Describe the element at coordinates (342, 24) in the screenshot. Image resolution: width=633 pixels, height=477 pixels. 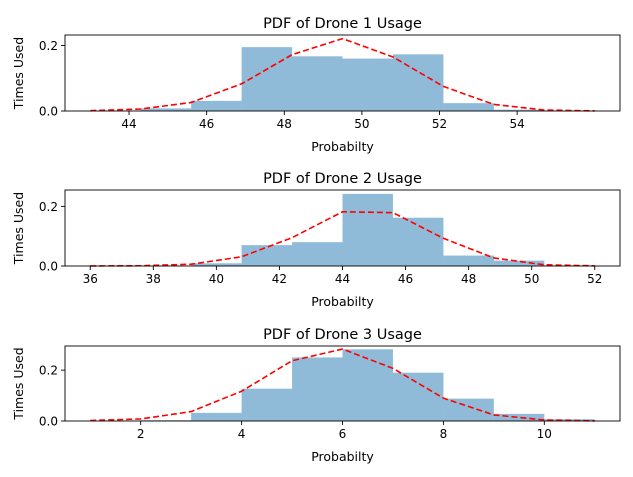
I see `chart-title: PDF of Drone 1 Usage` at that location.